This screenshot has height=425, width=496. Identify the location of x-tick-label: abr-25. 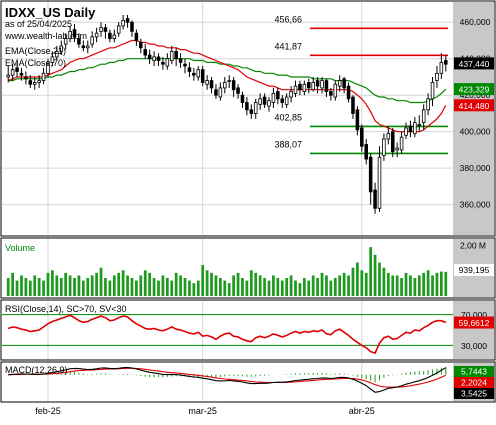
(362, 411).